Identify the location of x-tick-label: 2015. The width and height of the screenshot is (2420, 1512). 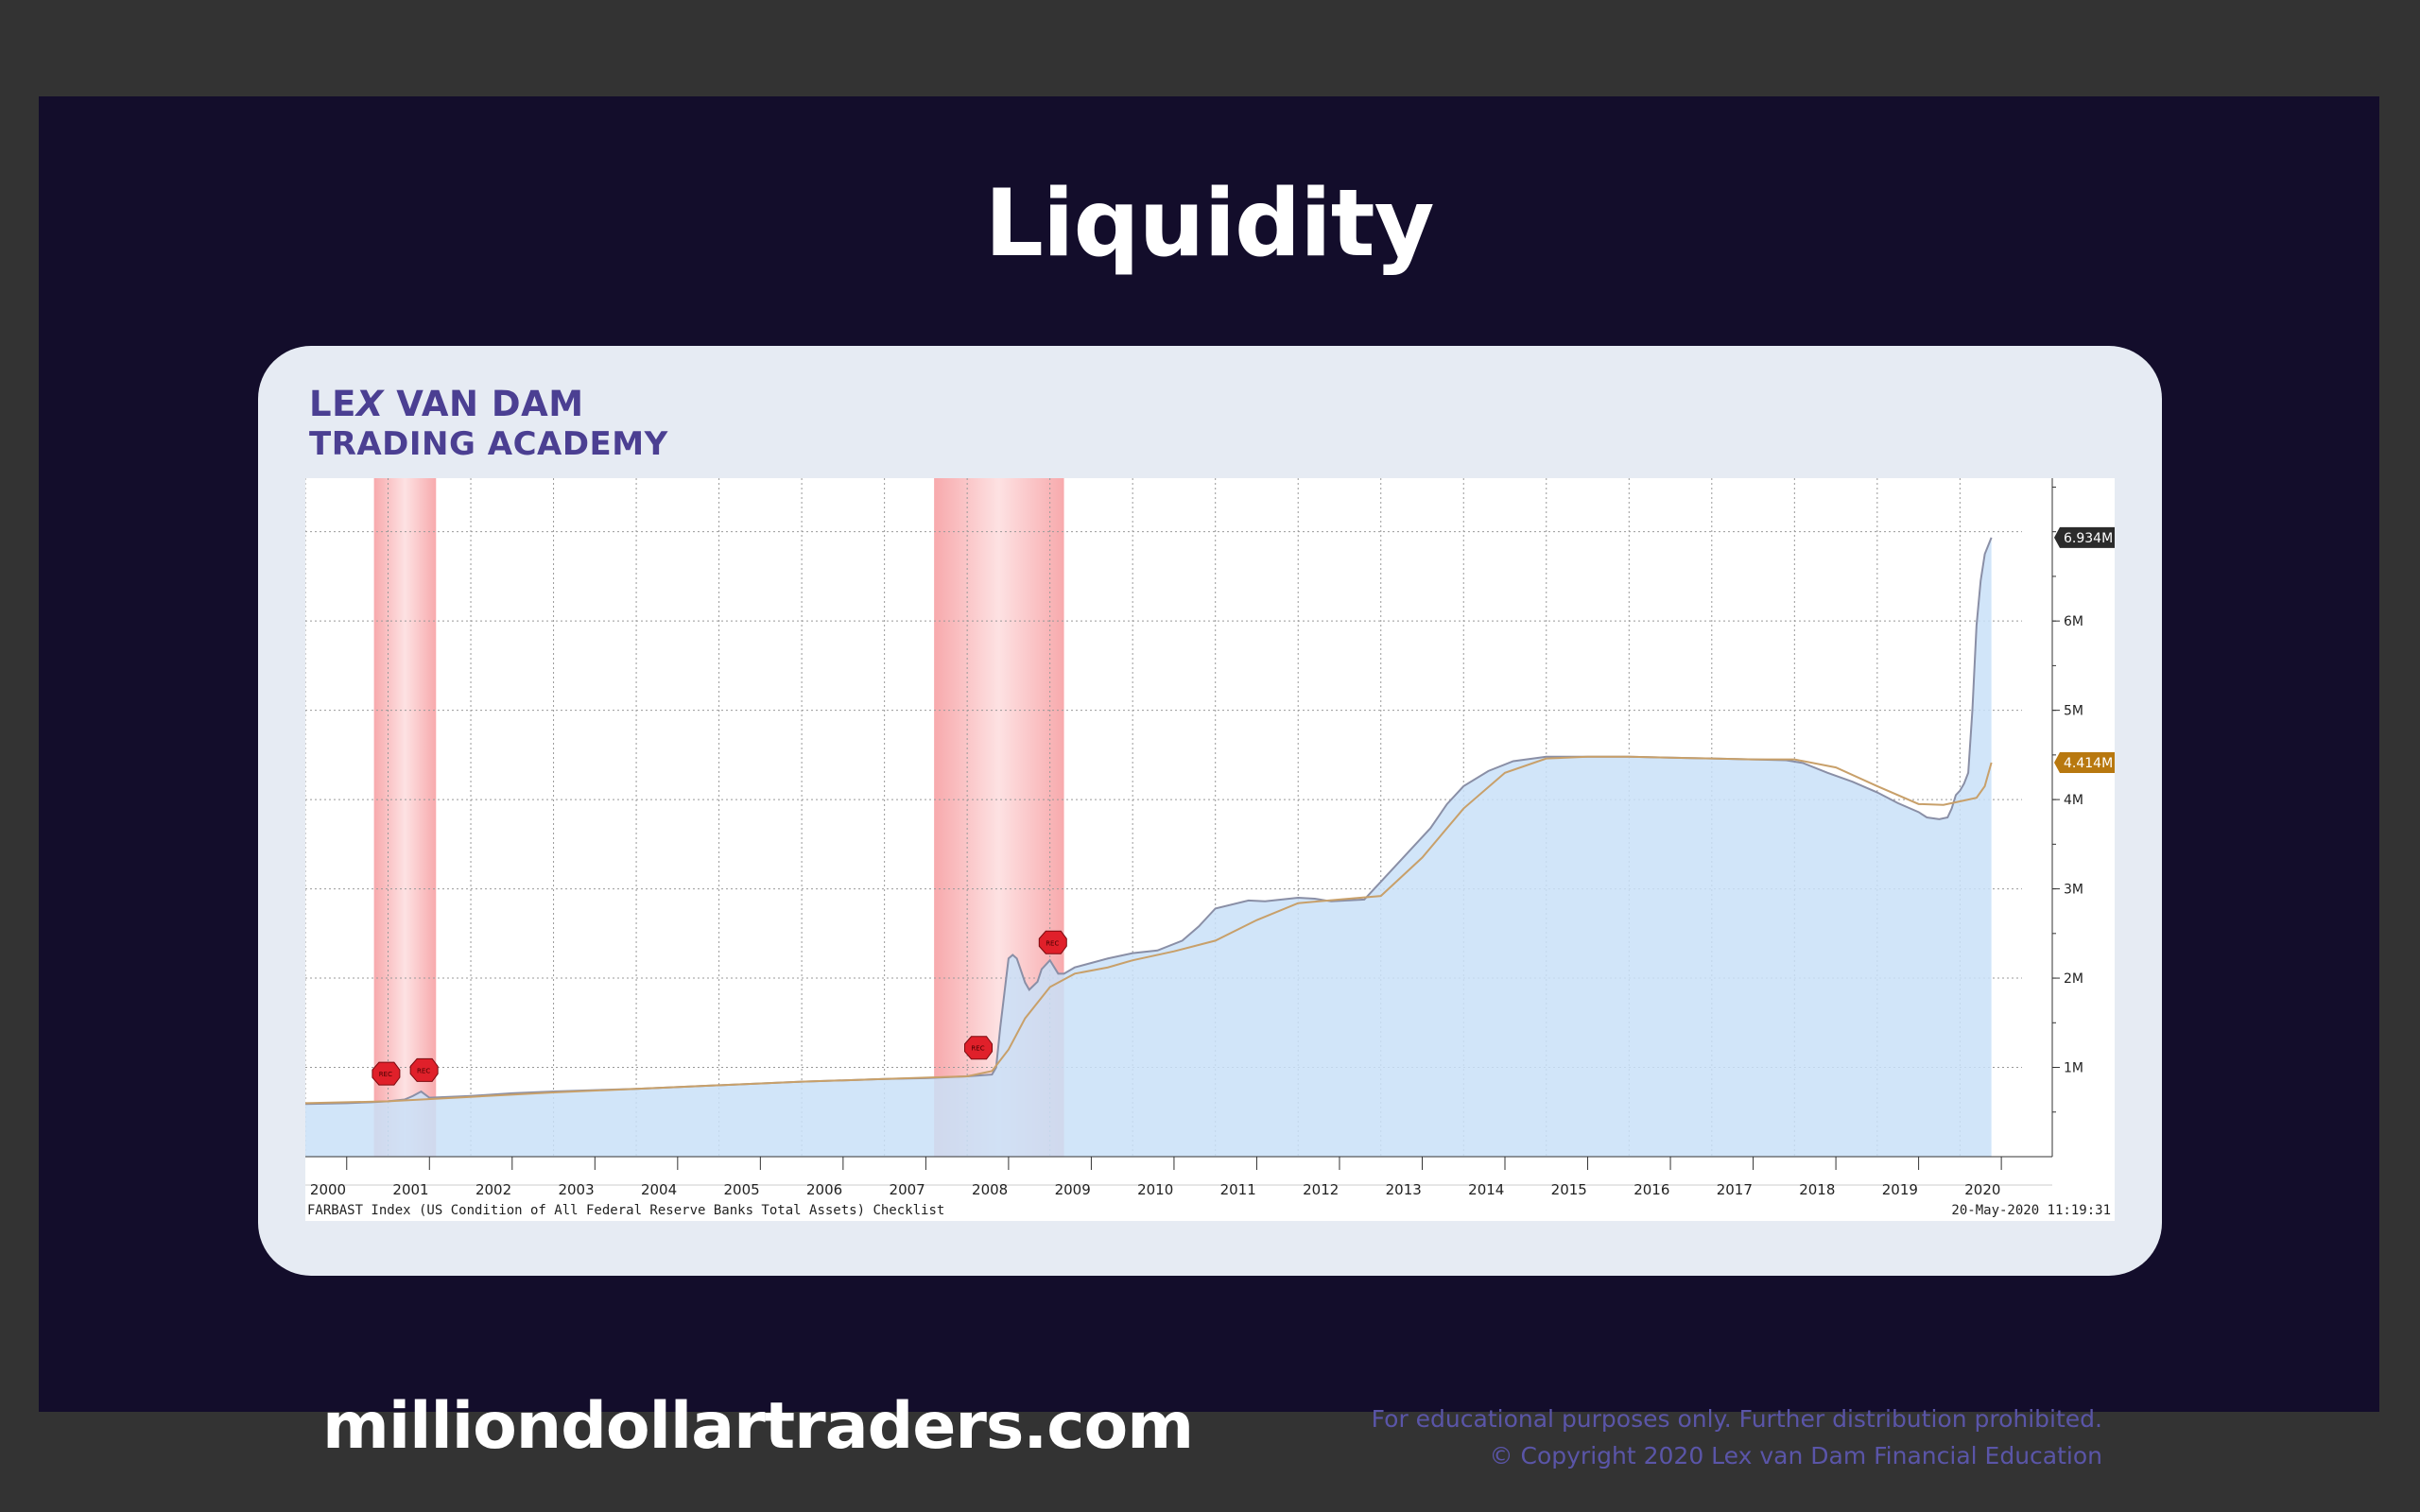
(1569, 1189).